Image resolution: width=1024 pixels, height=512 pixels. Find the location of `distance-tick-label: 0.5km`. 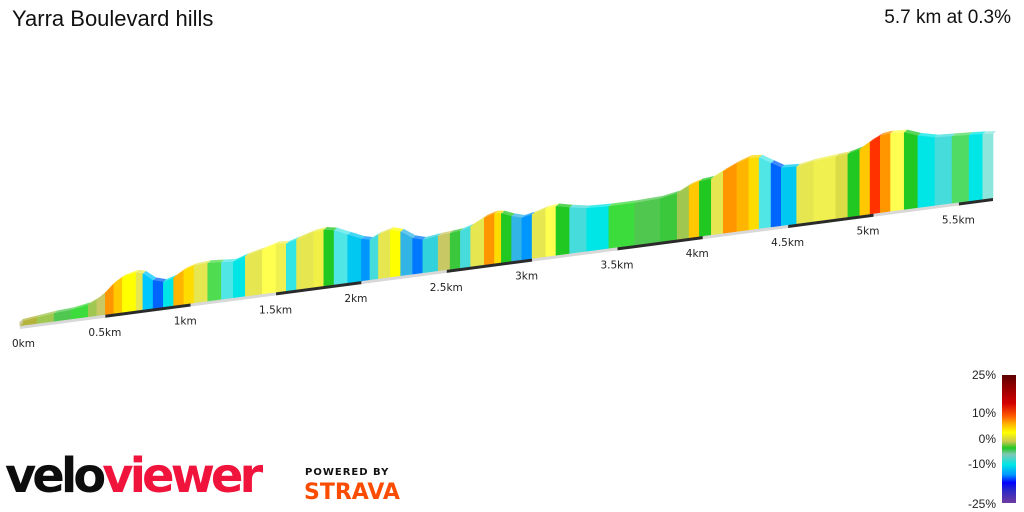

distance-tick-label: 0.5km is located at coordinates (104, 333).